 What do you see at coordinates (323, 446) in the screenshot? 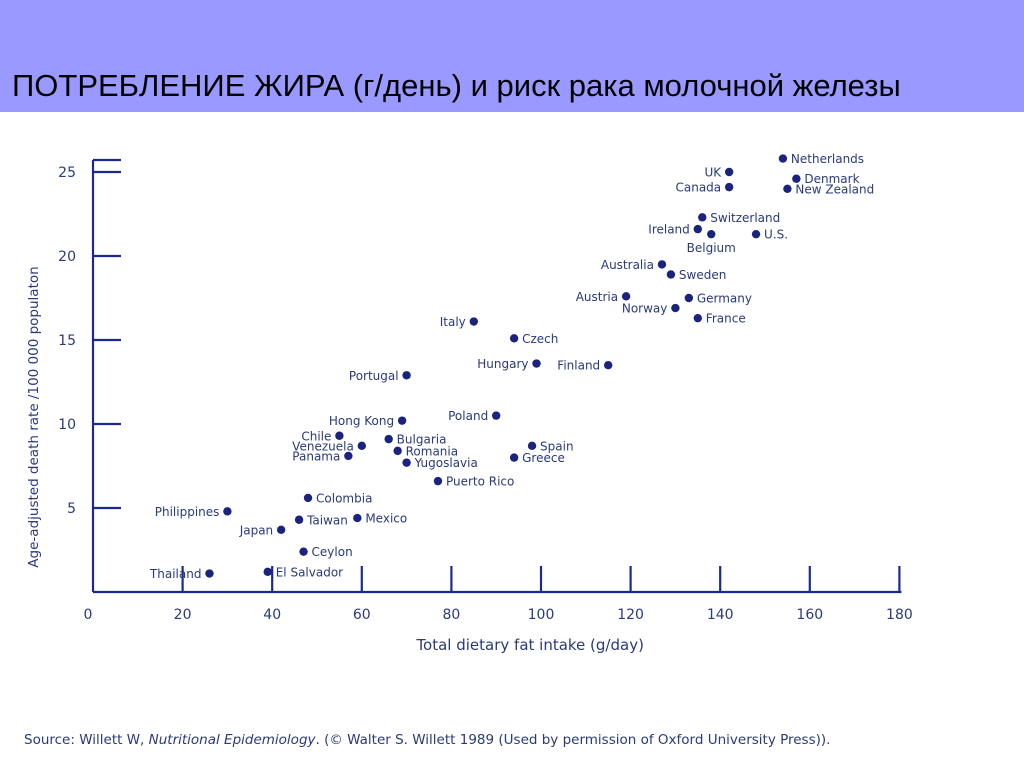
I see `data-label-venezuela: Venezuela` at bounding box center [323, 446].